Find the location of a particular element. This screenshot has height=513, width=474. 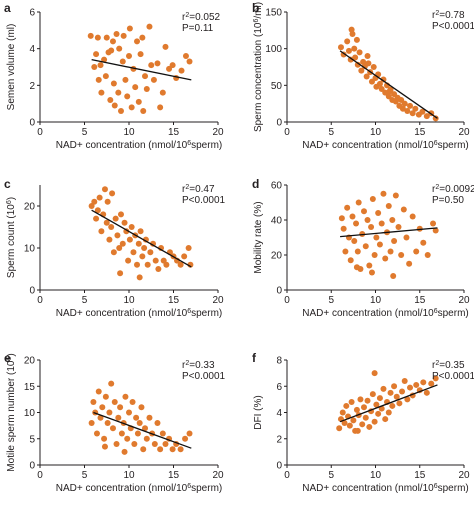

x-tick-label: 0 is located at coordinates (40, 132).